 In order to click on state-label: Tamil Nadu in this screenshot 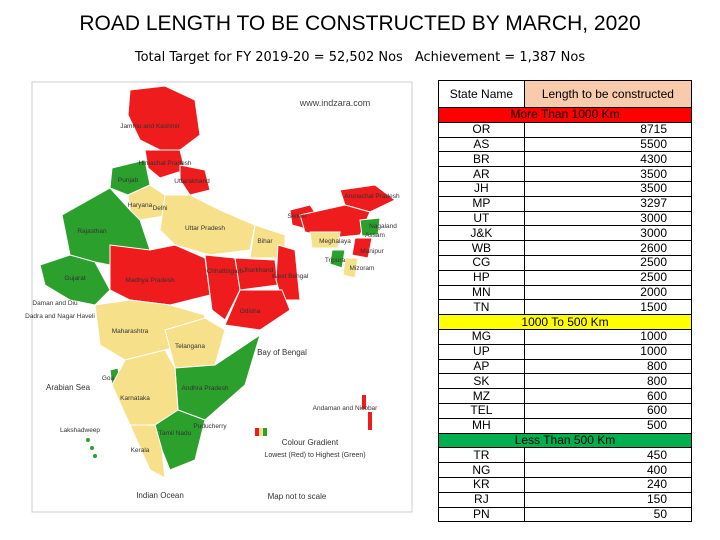, I will do `click(175, 433)`.